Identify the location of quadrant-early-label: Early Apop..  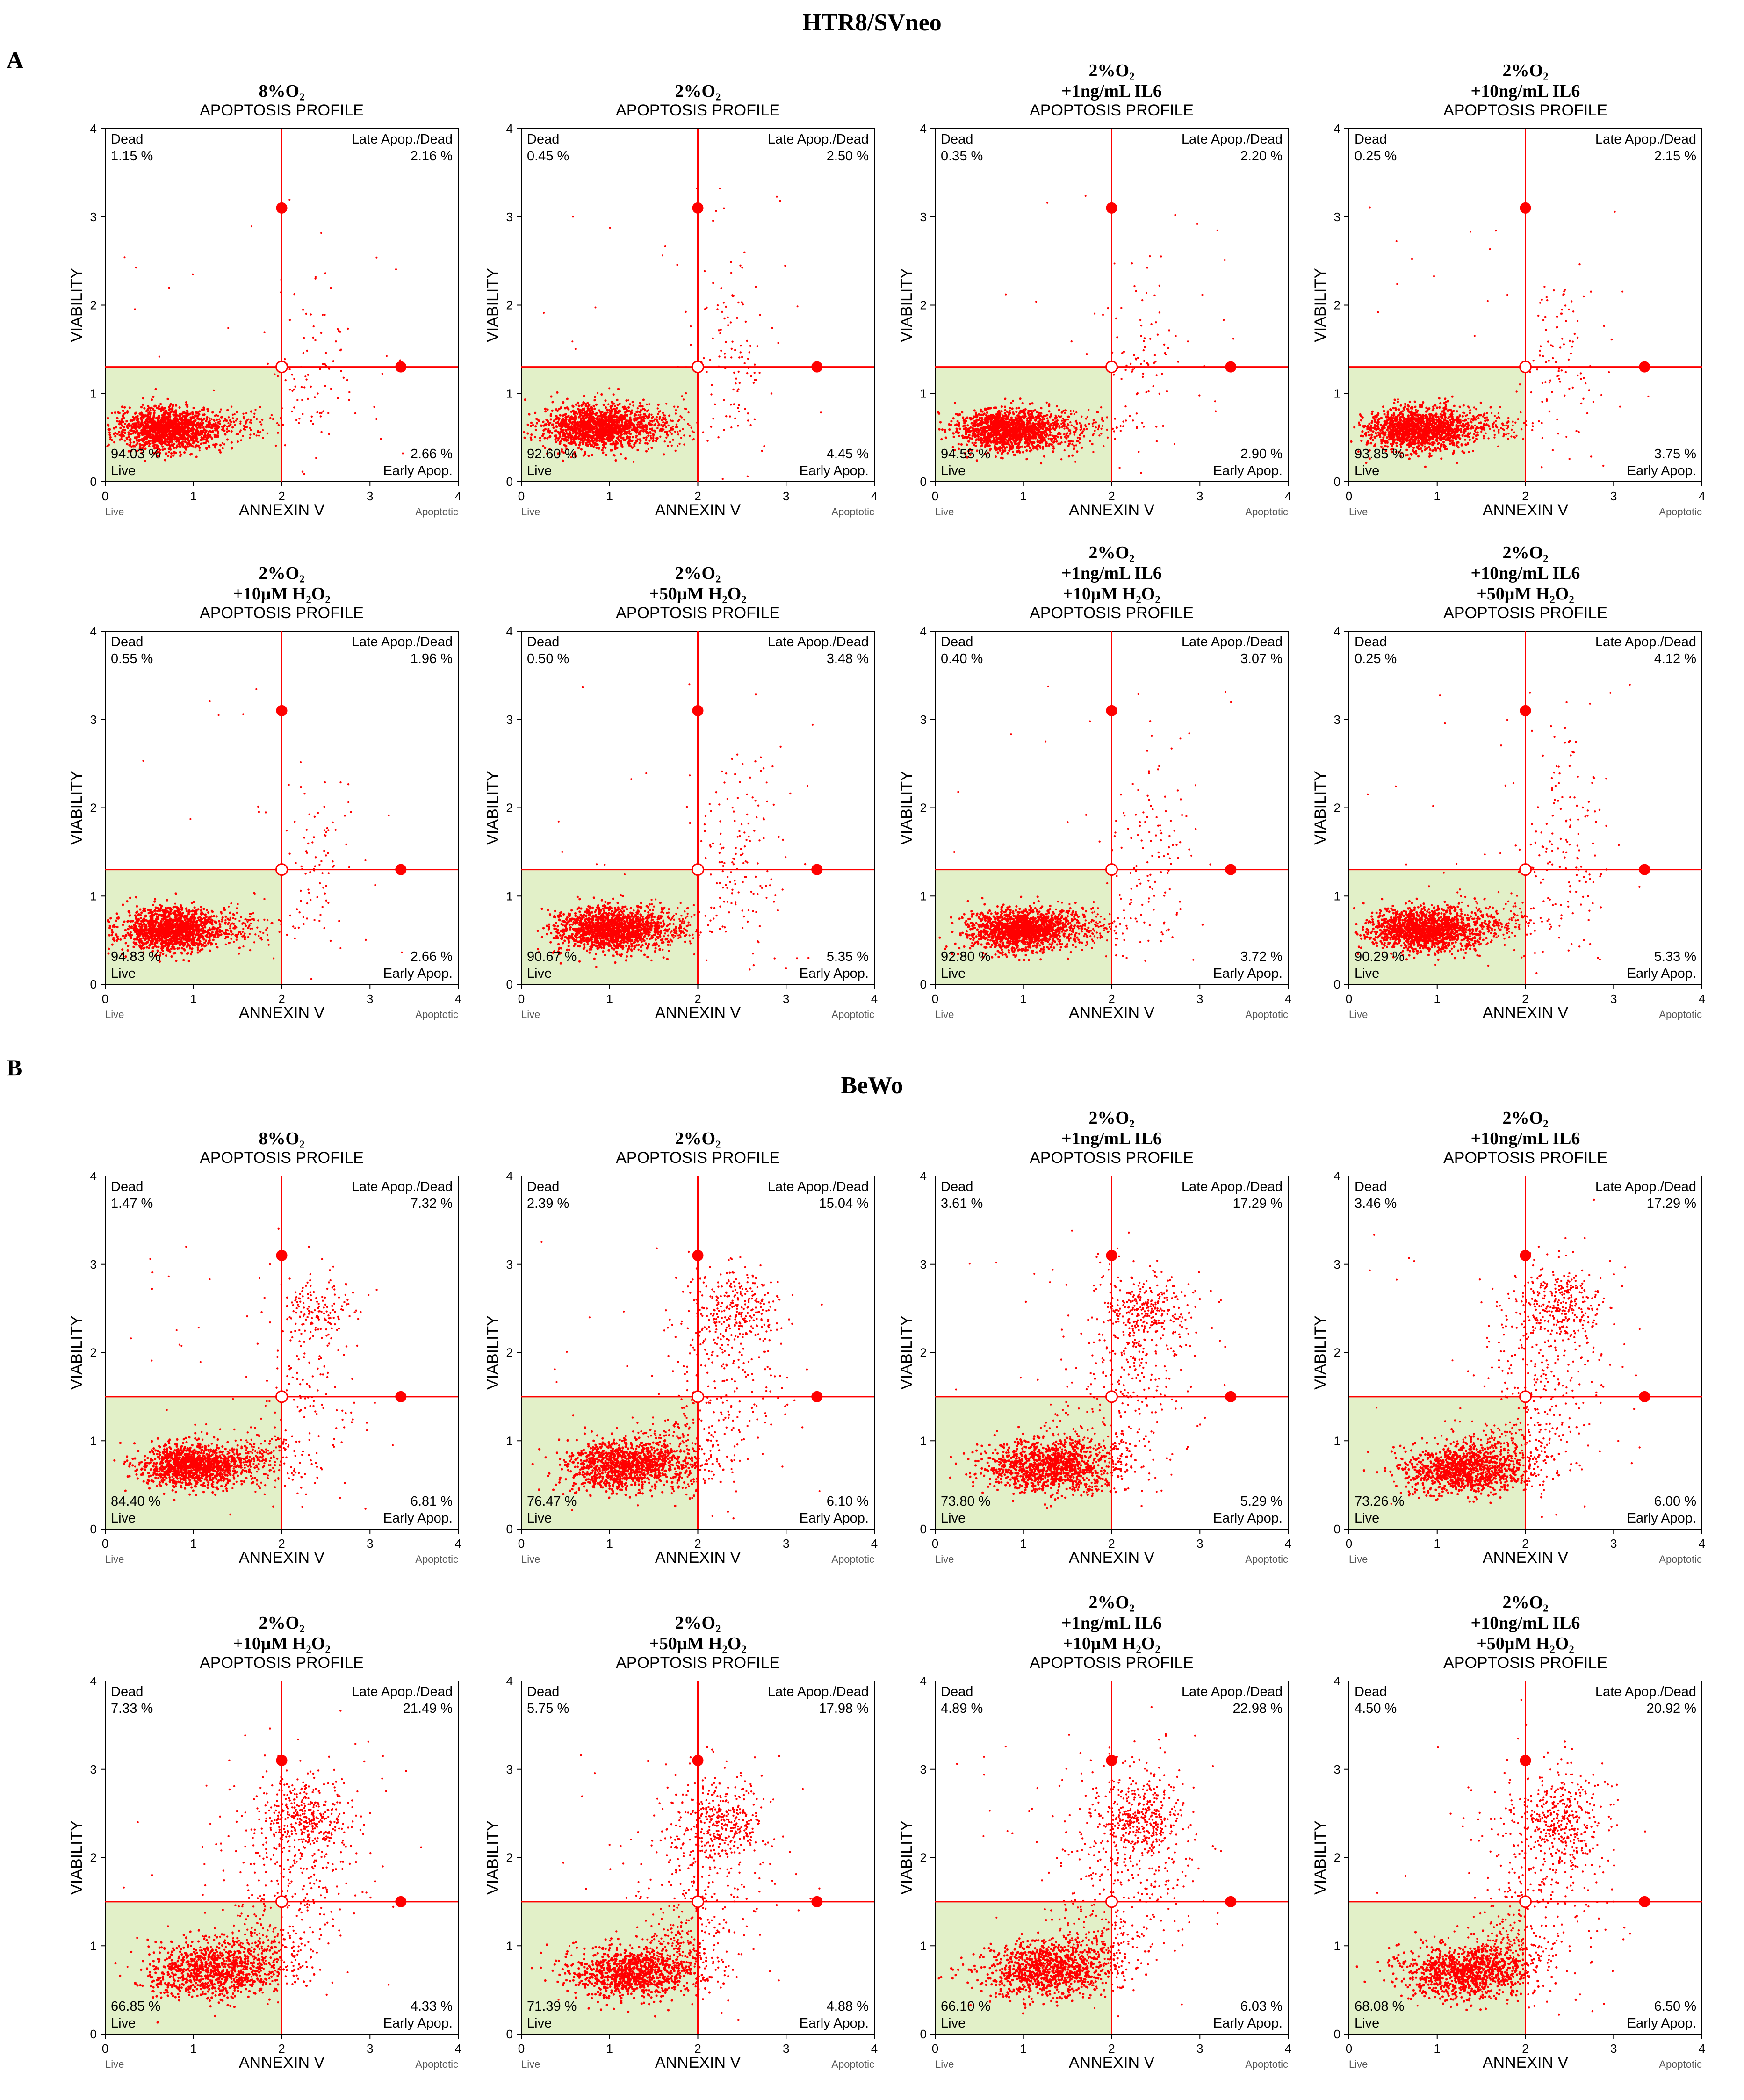
(418, 471).